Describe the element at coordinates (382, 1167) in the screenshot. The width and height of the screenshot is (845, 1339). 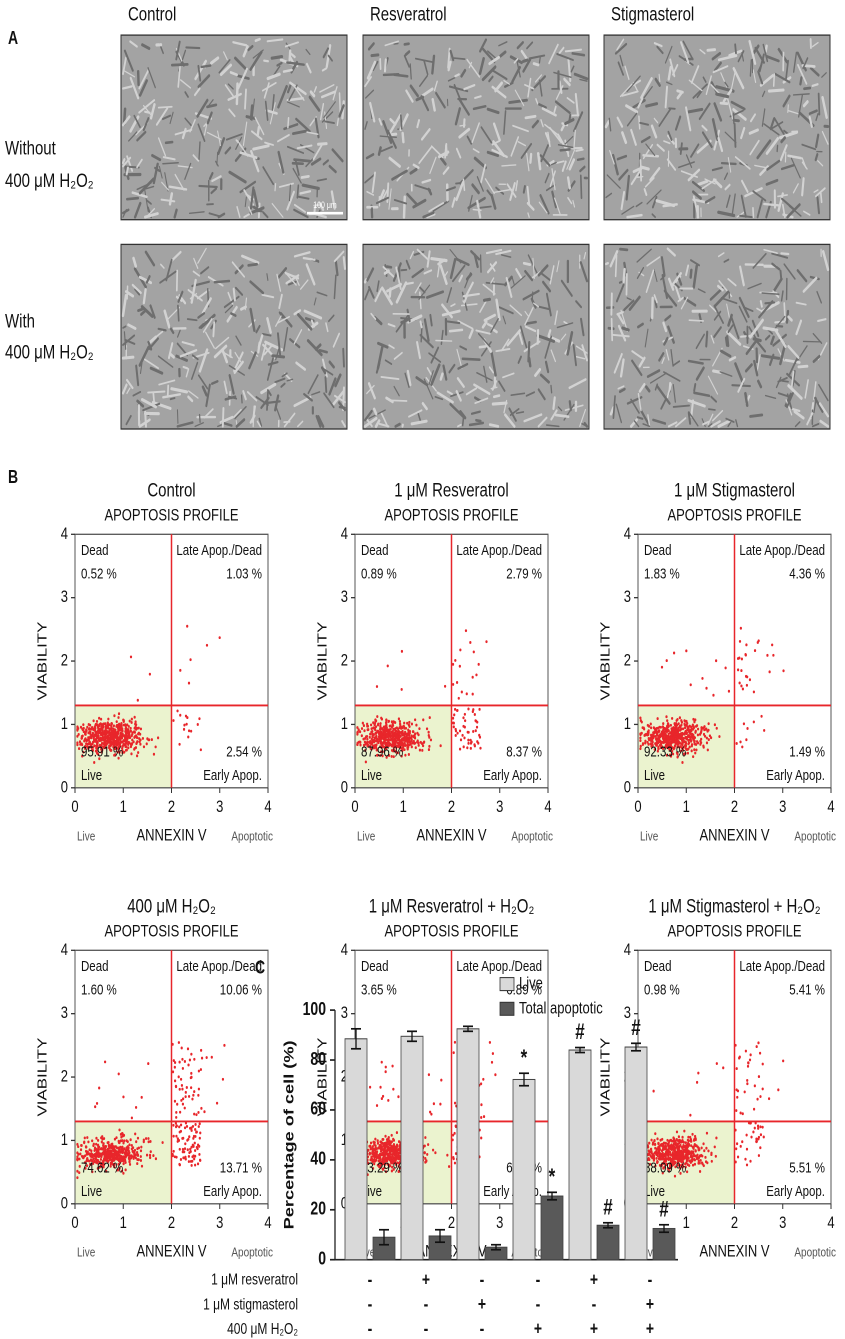
I see `quadrant-value: 83.29 %` at that location.